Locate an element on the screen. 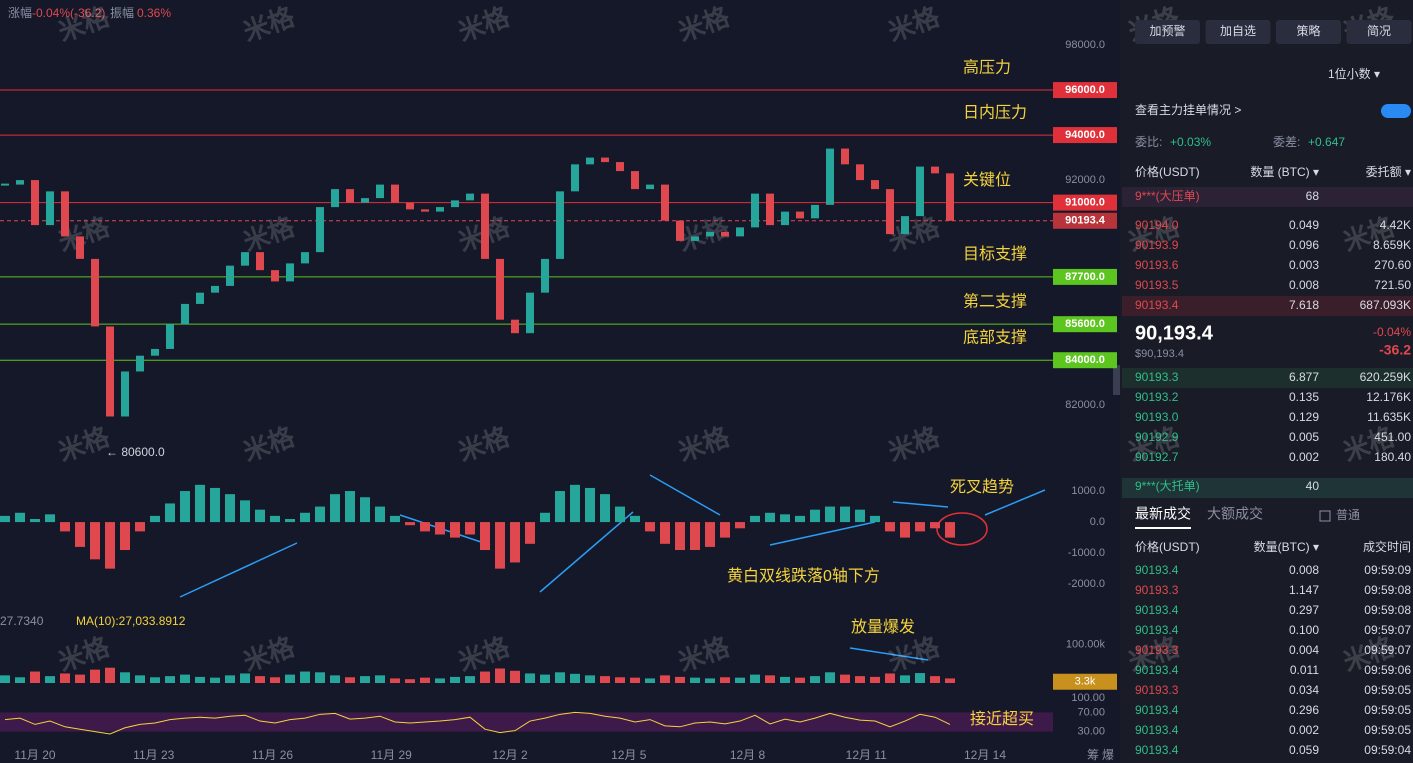  toggle is located at coordinates (1396, 111).